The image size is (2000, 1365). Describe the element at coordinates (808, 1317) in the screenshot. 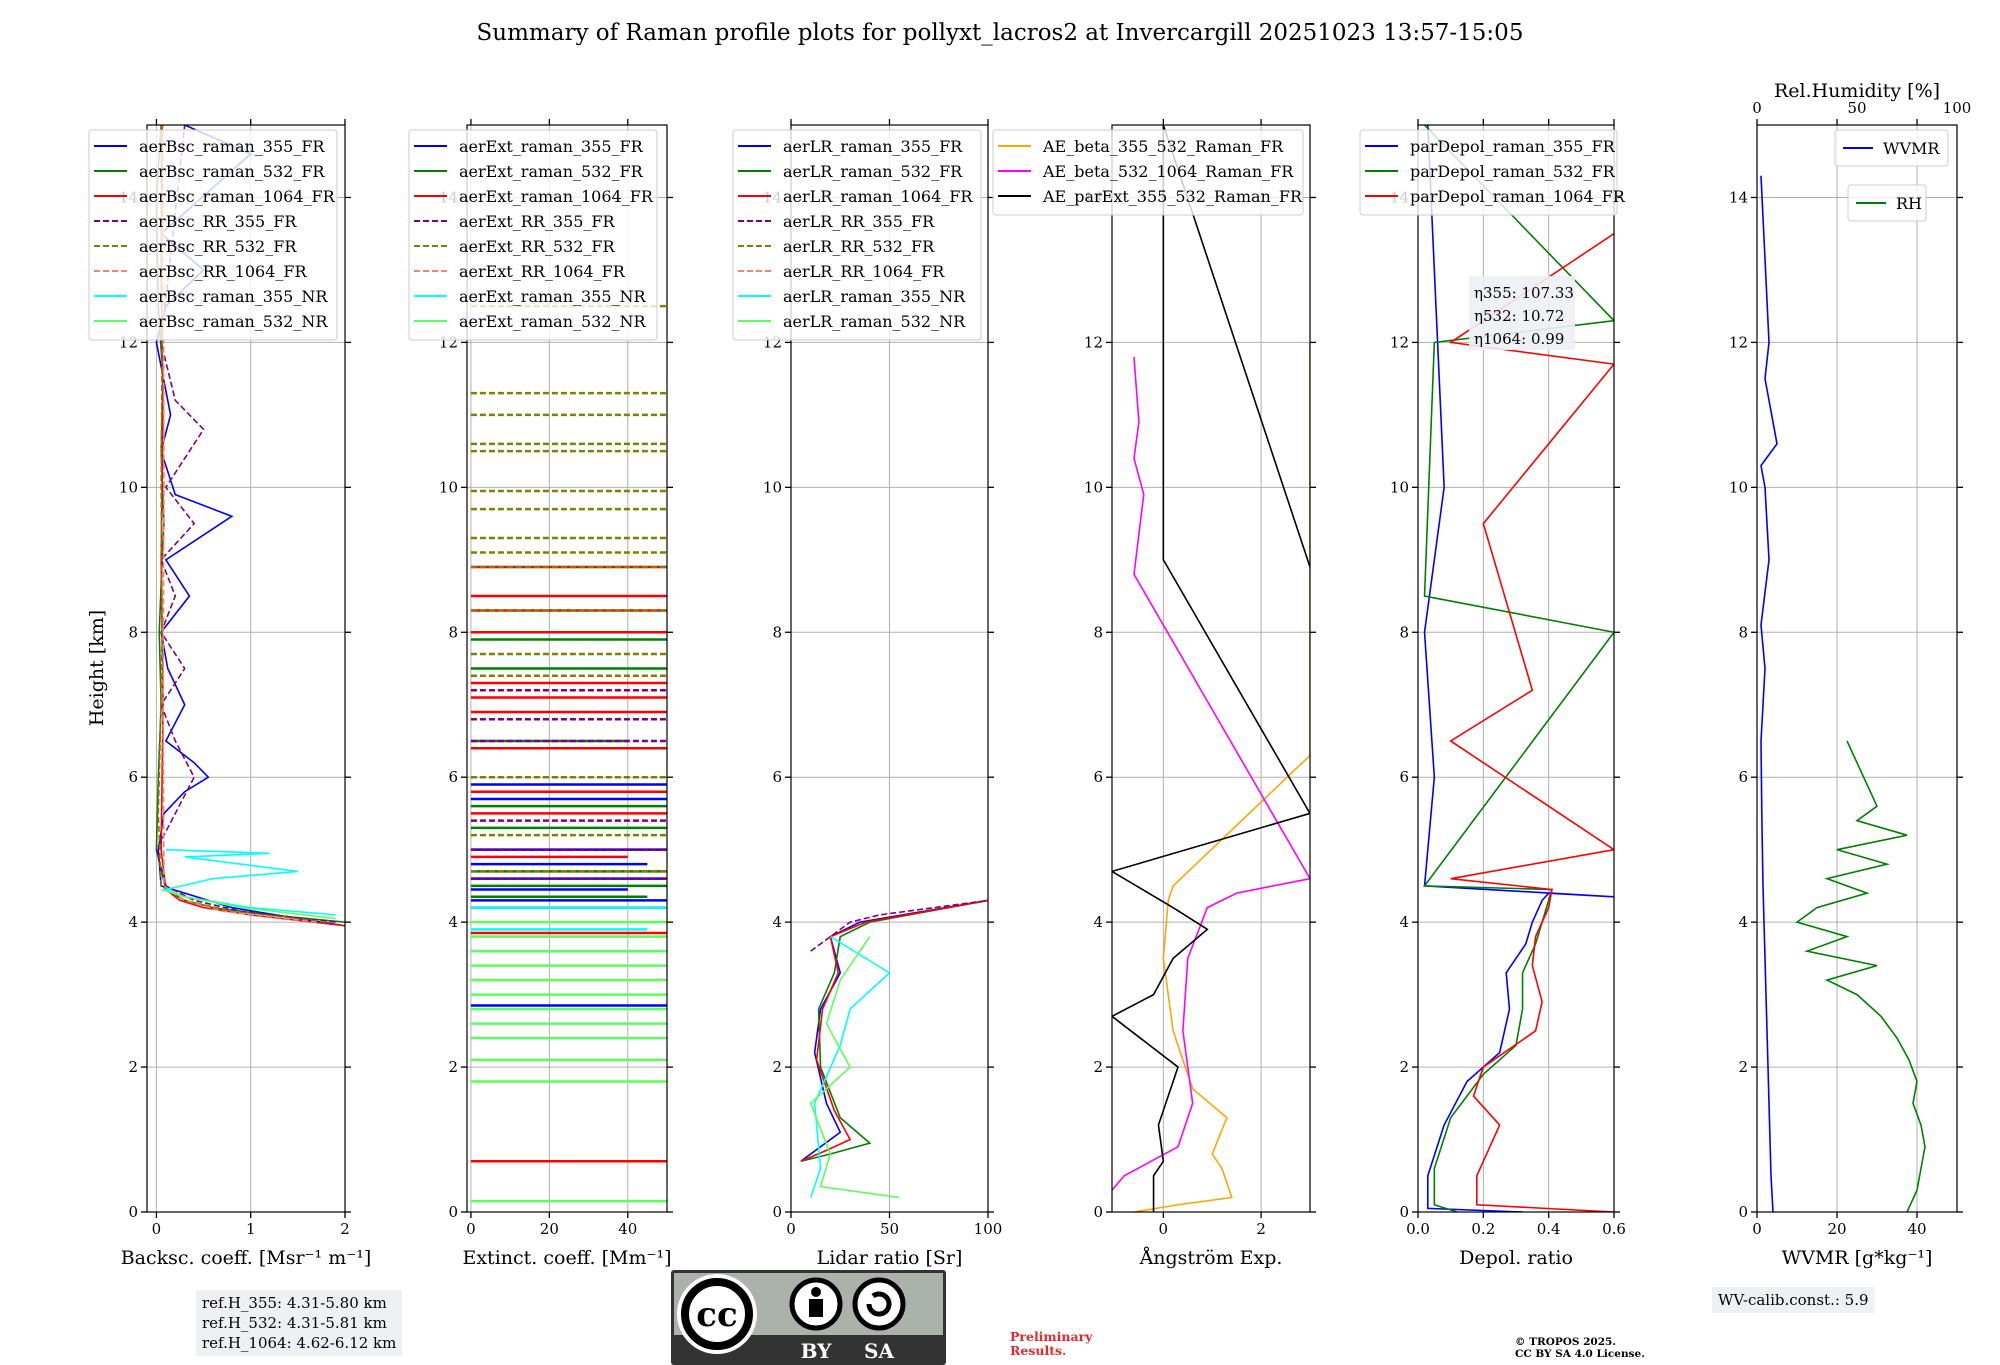

I see `cc-by-sa-badge: cc BY SA` at that location.